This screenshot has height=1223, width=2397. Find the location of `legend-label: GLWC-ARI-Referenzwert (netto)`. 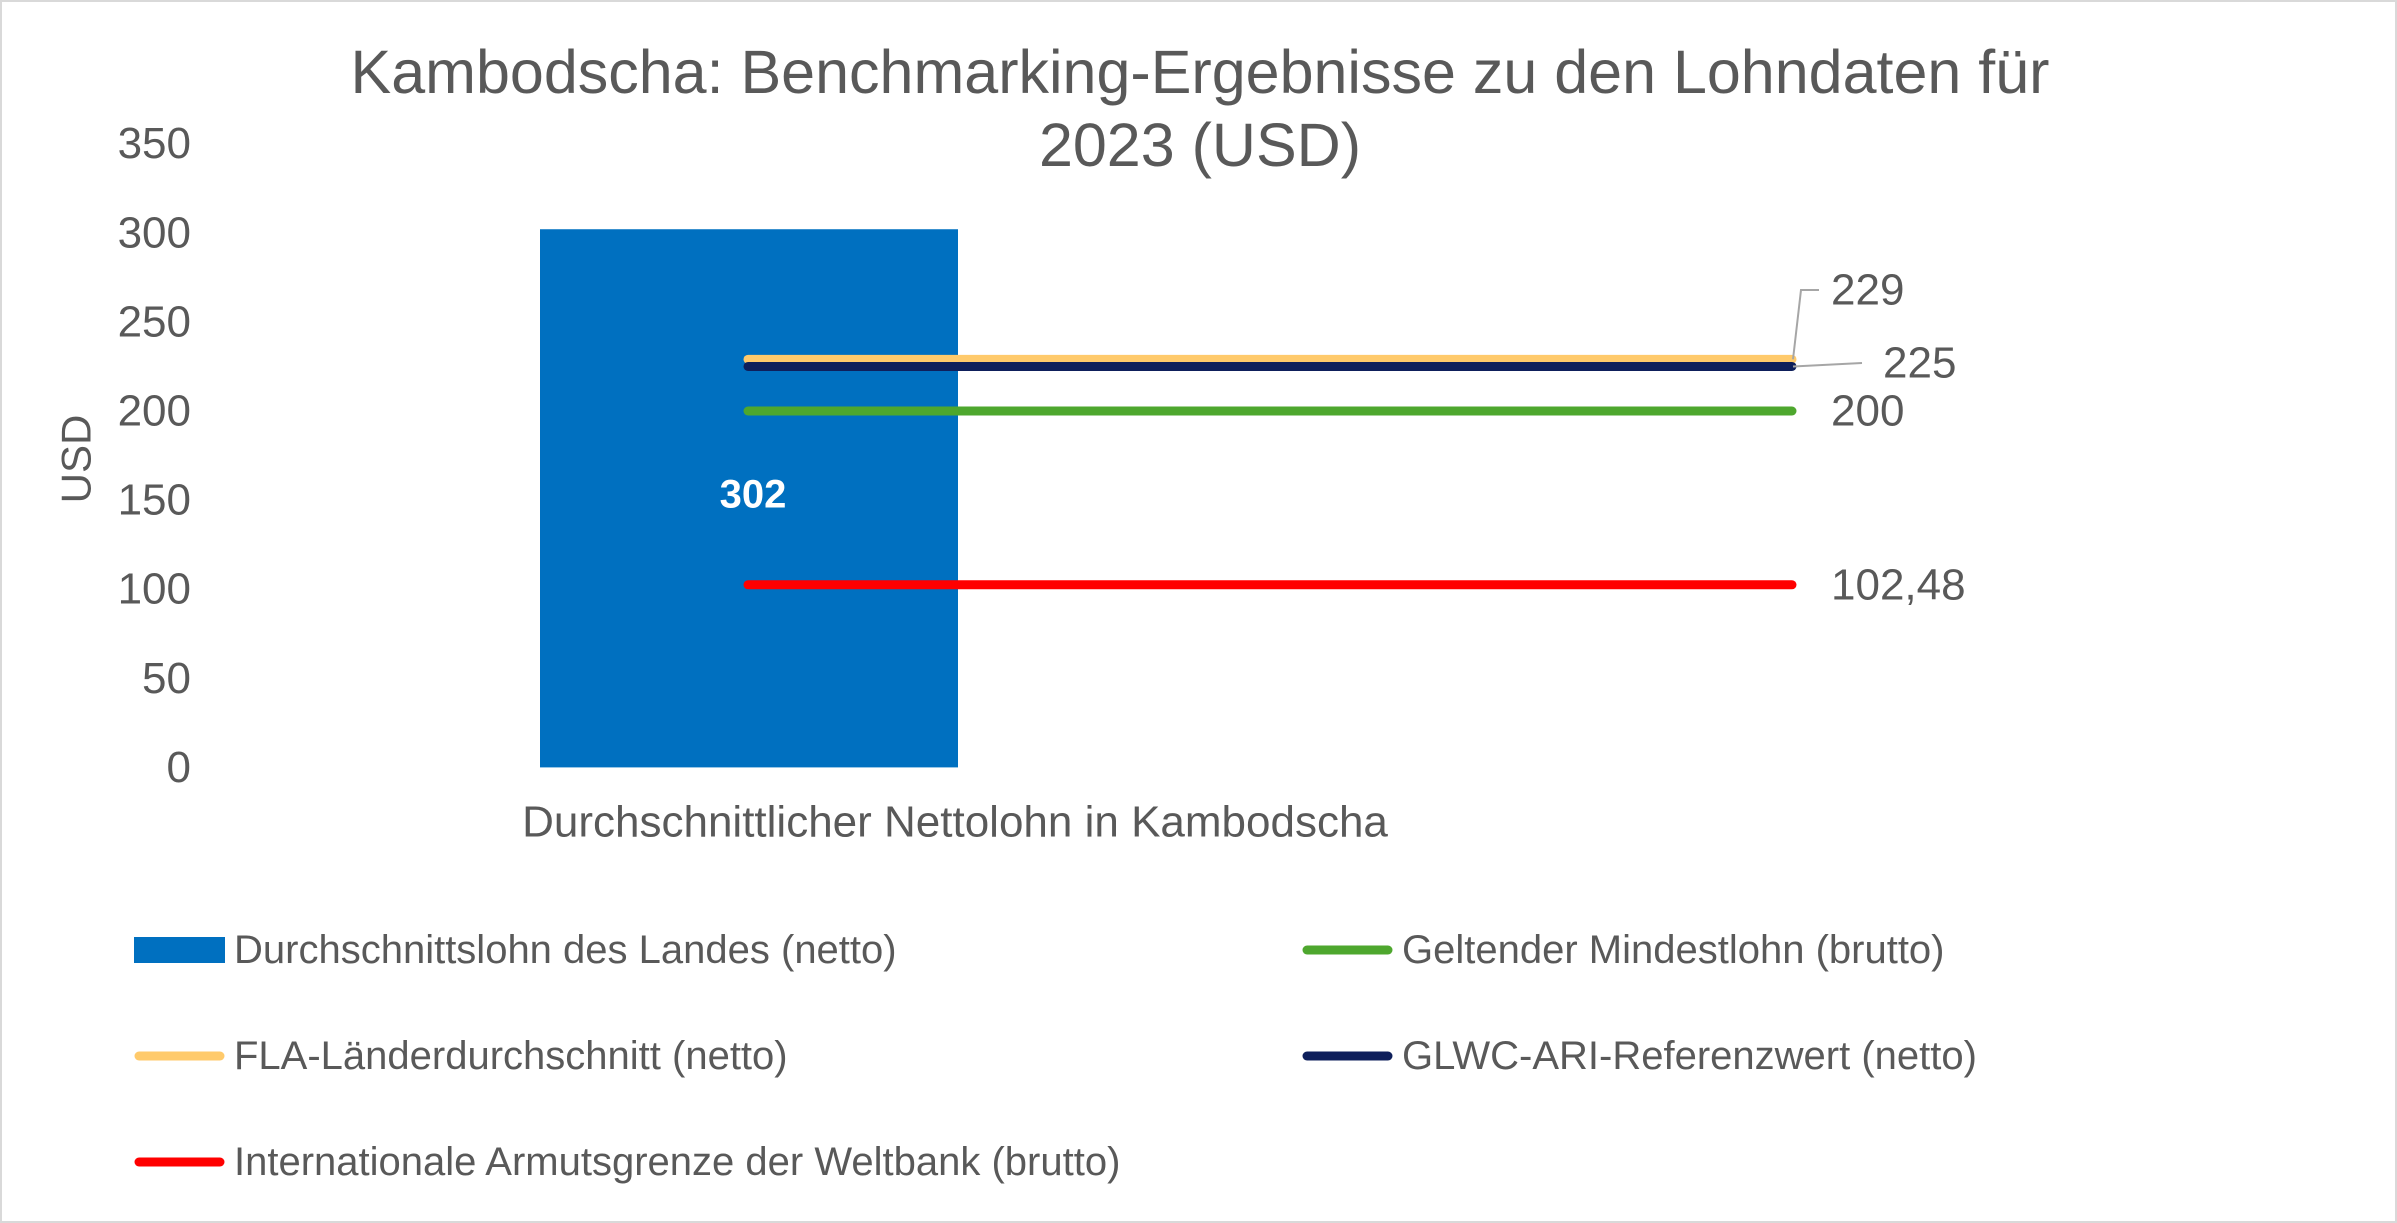

legend-label: GLWC-ARI-Referenzwert (netto) is located at coordinates (1689, 1056).